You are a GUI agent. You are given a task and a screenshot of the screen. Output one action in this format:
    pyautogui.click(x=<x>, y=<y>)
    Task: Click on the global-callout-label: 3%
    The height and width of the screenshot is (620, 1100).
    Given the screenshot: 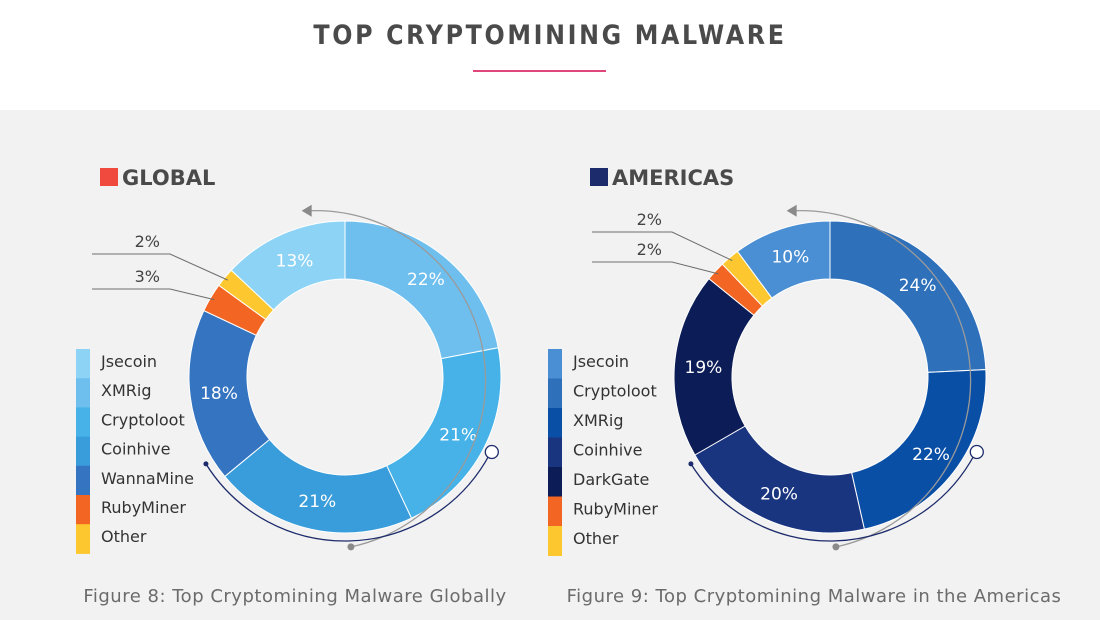 What is the action you would take?
    pyautogui.click(x=147, y=276)
    